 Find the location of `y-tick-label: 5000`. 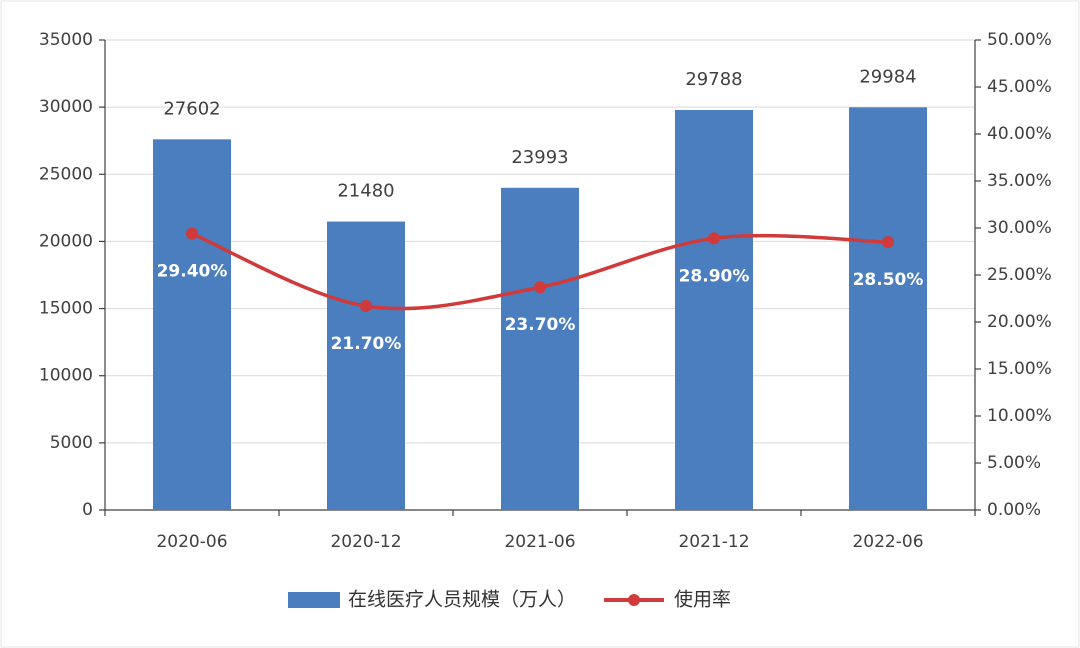

y-tick-label: 5000 is located at coordinates (71, 443).